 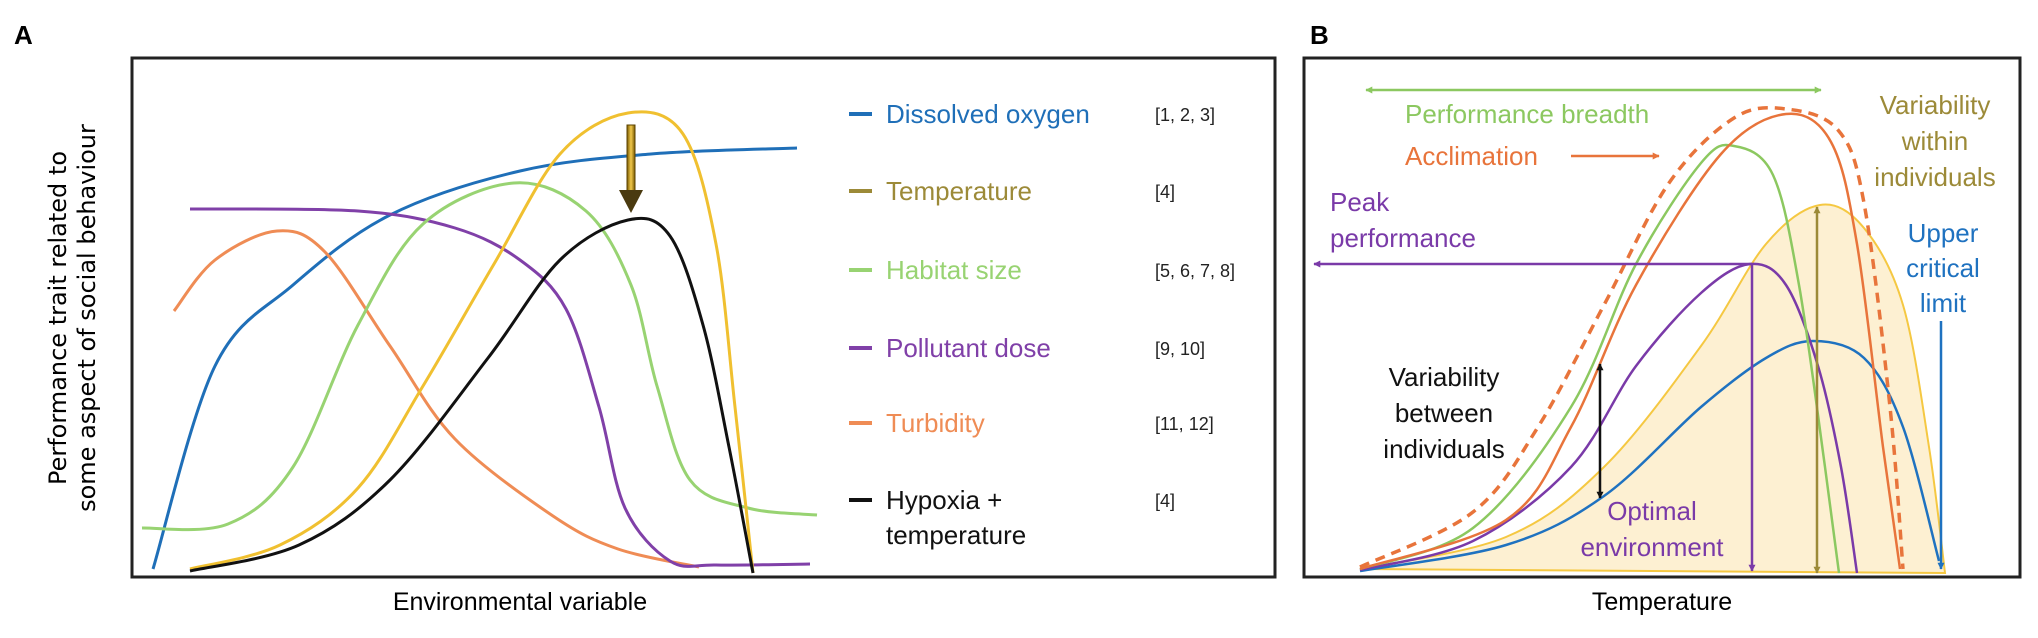 I want to click on svg-text: within, so click(x=1934, y=141).